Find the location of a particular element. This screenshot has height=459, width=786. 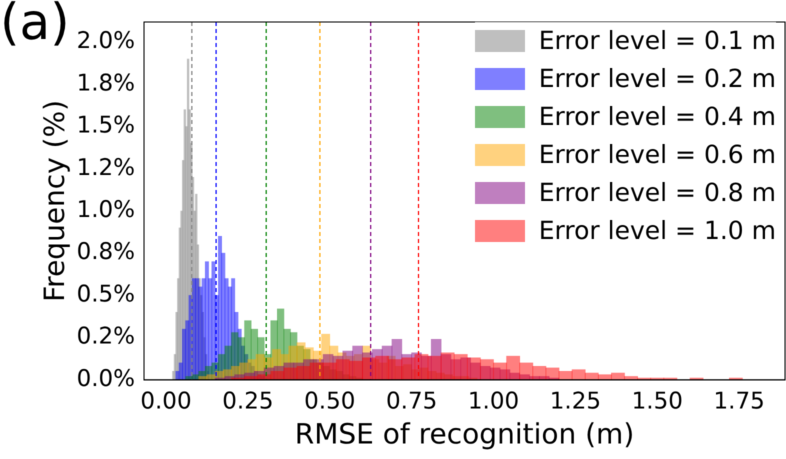

x-tick-label: 0.00 is located at coordinates (166, 401).